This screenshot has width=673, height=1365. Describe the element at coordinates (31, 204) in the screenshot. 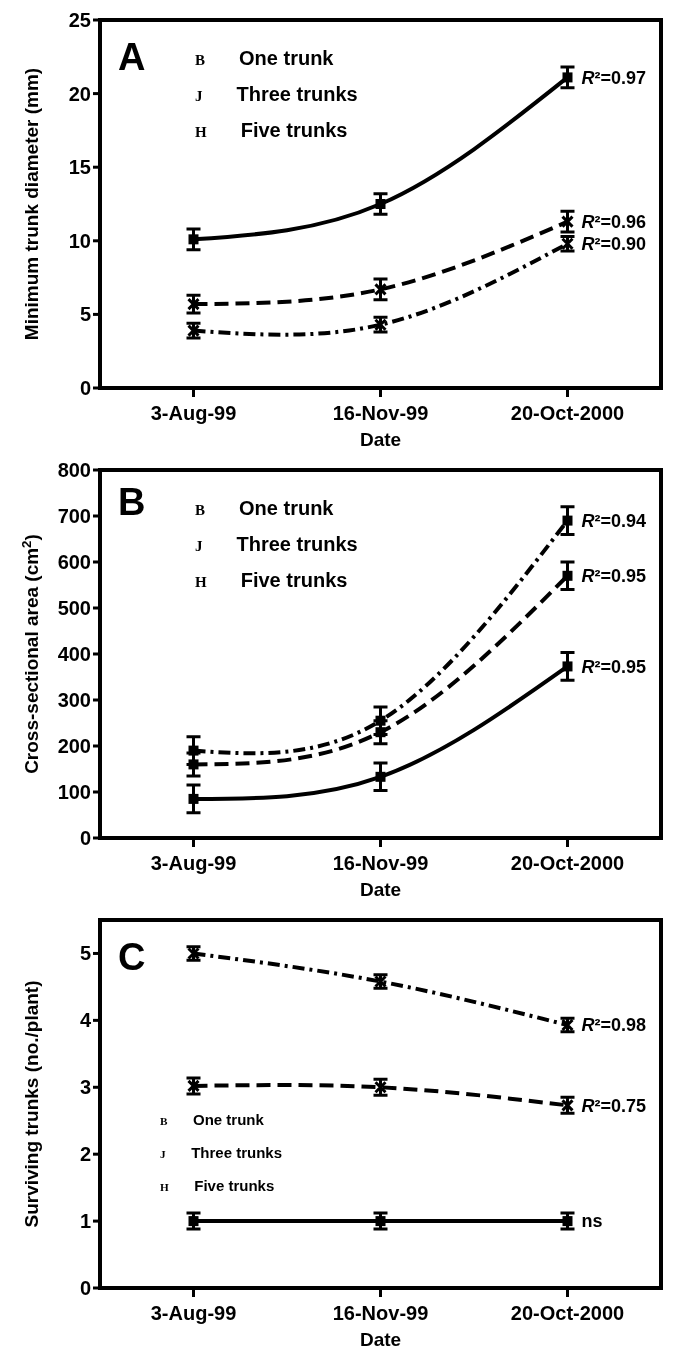

I see `y-axis-title: Minimum trunk diameter (mm)` at that location.